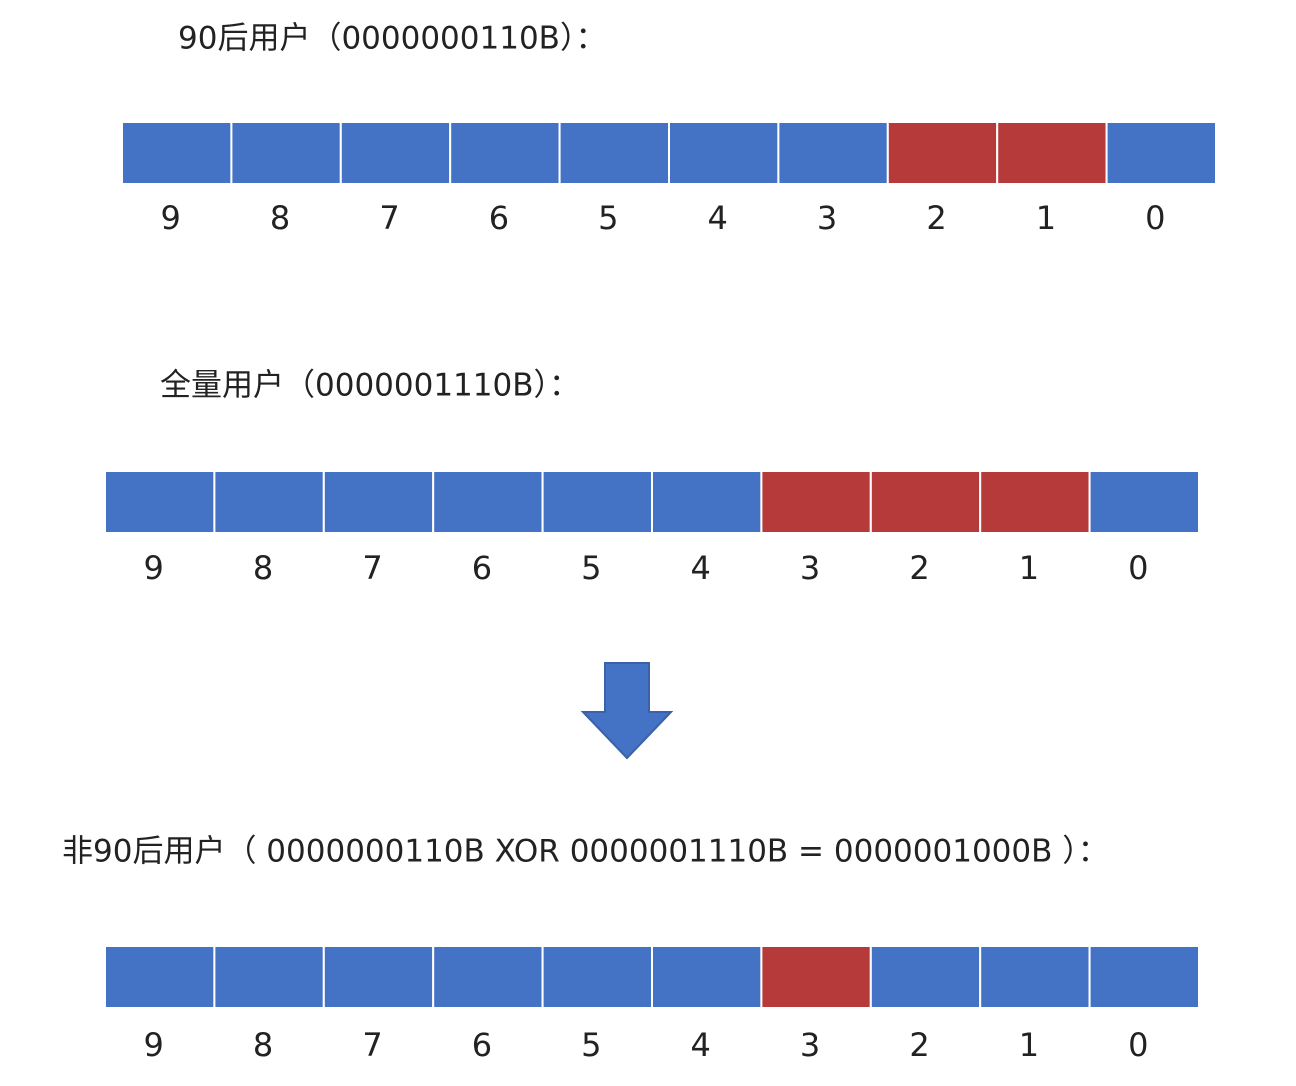 The height and width of the screenshot is (1086, 1296). What do you see at coordinates (627, 711) in the screenshot?
I see `down-arrow` at bounding box center [627, 711].